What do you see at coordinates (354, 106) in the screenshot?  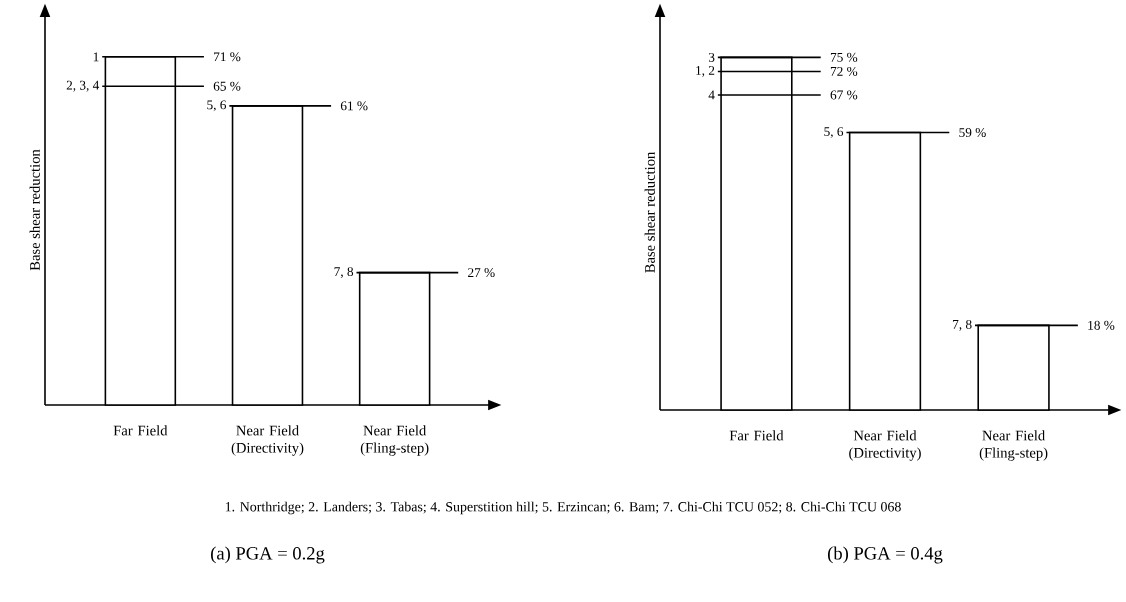 I see `data-label: 61 %` at bounding box center [354, 106].